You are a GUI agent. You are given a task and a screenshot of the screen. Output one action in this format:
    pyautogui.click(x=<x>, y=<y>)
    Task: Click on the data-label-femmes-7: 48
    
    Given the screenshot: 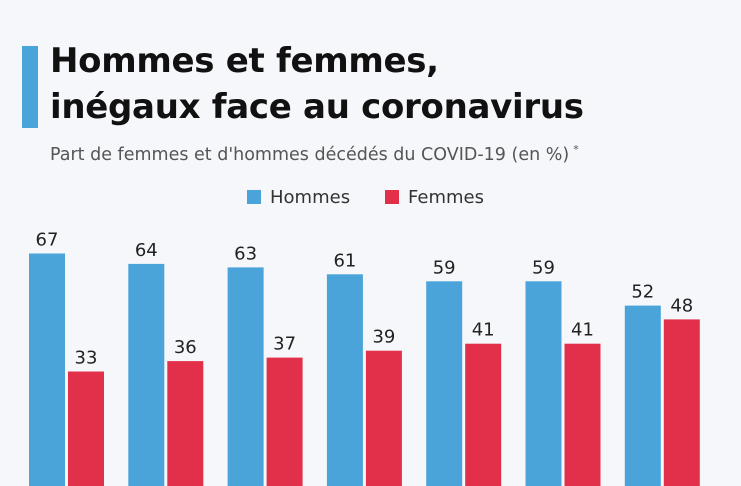 What is the action you would take?
    pyautogui.click(x=681, y=305)
    